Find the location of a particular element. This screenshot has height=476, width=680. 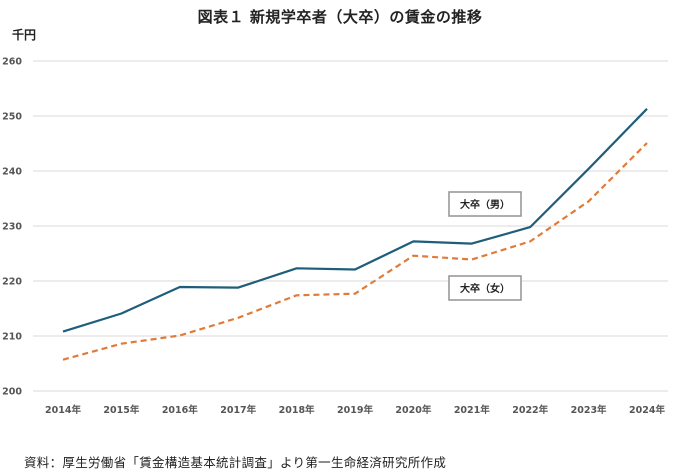

x-tick-label: 2014年 is located at coordinates (63, 410).